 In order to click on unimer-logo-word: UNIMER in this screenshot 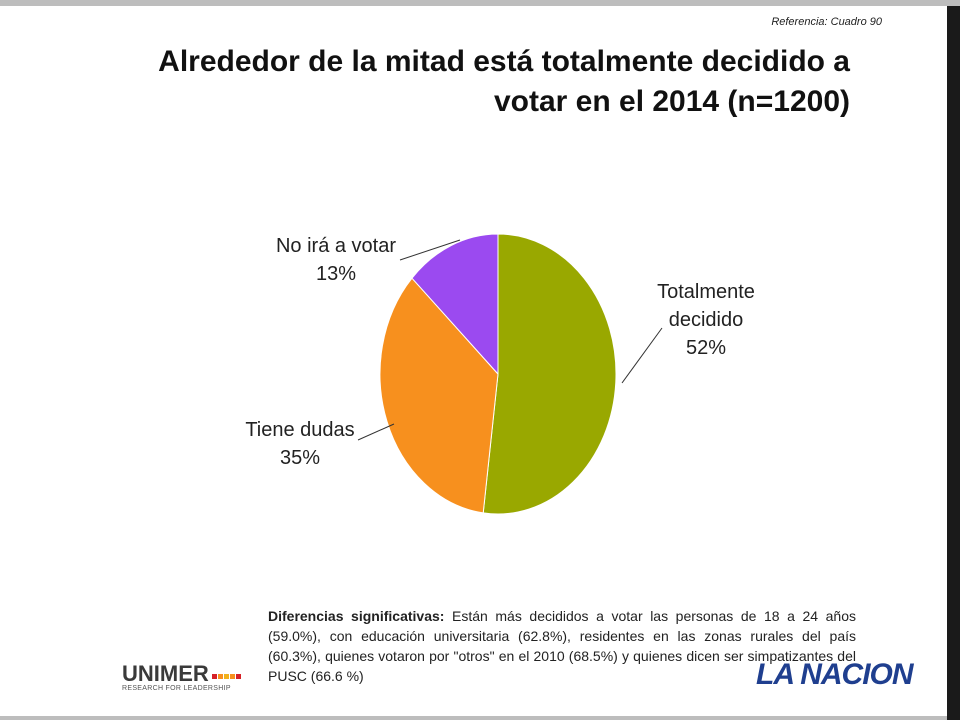, I will do `click(165, 673)`.